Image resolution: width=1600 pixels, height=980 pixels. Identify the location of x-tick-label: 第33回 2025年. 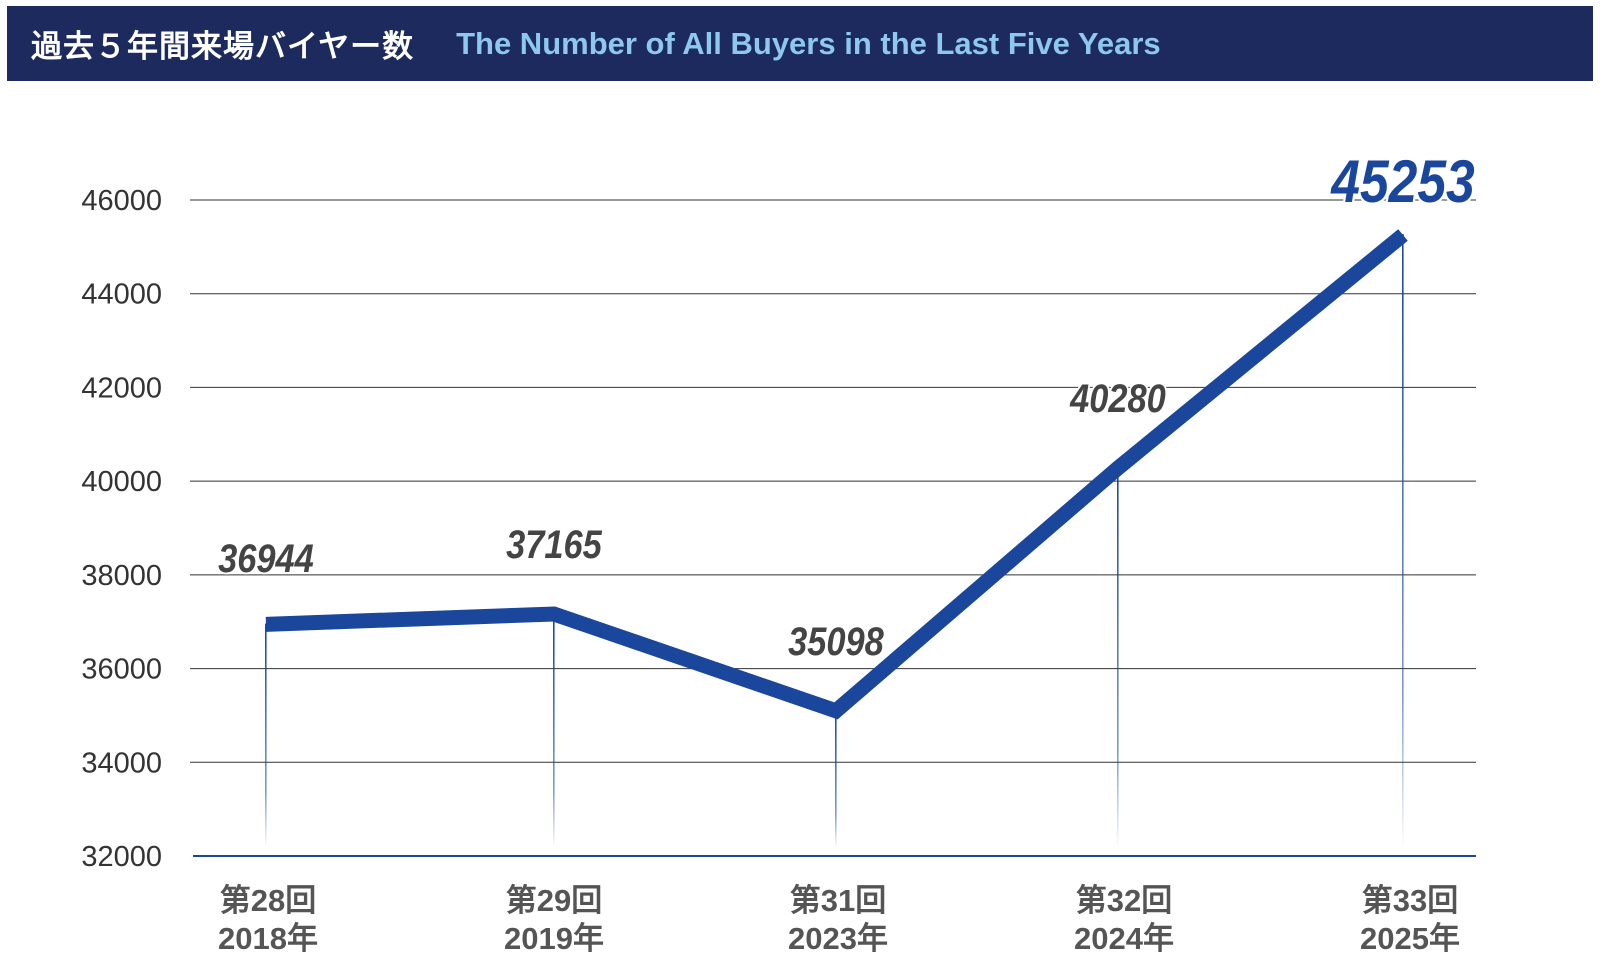
(1410, 920).